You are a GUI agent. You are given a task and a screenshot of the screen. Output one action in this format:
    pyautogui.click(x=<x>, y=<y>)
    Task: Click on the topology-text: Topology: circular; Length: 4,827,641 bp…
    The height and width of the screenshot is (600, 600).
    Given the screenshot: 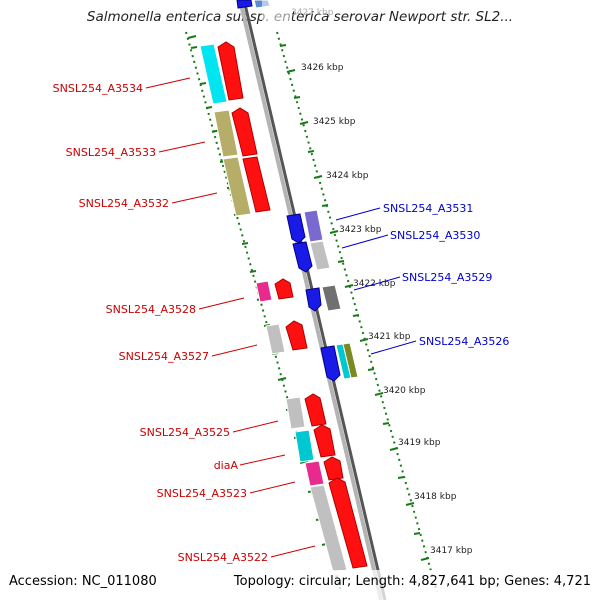 What is the action you would take?
    pyautogui.click(x=412, y=581)
    